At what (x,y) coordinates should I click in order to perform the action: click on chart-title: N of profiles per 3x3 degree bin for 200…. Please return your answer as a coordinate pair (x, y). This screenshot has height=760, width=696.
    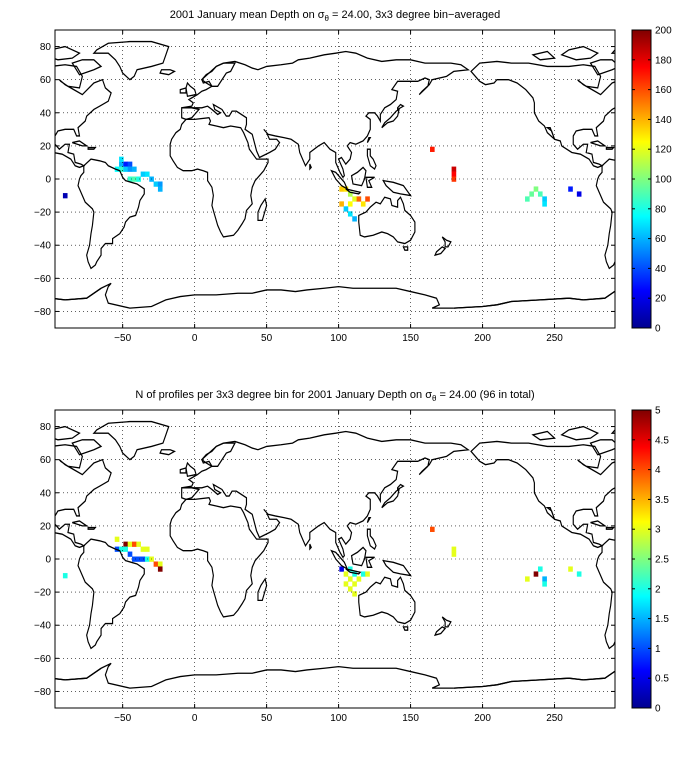
    Looking at the image, I should click on (334, 396).